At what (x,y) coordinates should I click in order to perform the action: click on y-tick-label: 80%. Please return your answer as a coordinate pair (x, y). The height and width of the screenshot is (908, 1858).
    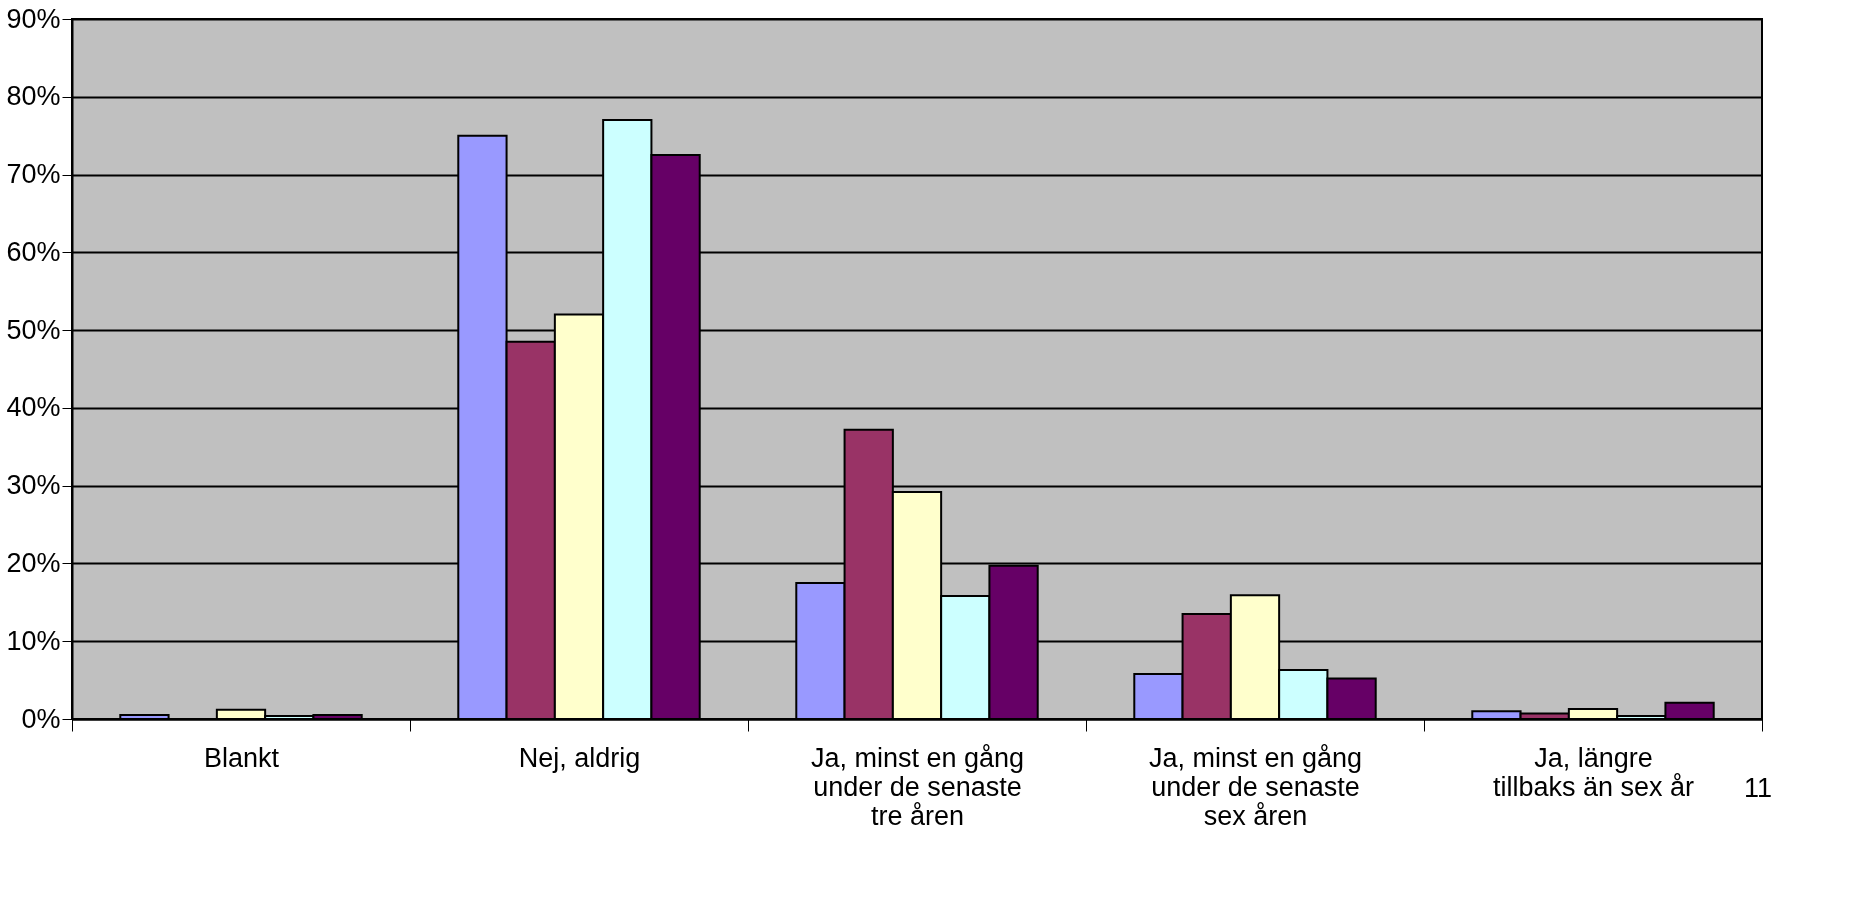
    Looking at the image, I should click on (33, 96).